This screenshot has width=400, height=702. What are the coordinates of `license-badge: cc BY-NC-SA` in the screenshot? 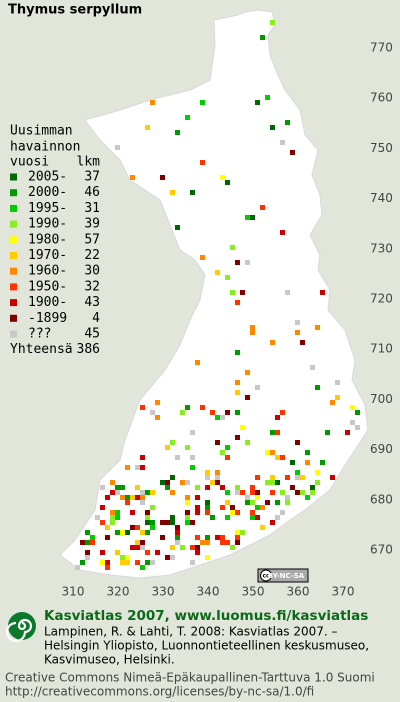 It's located at (283, 575).